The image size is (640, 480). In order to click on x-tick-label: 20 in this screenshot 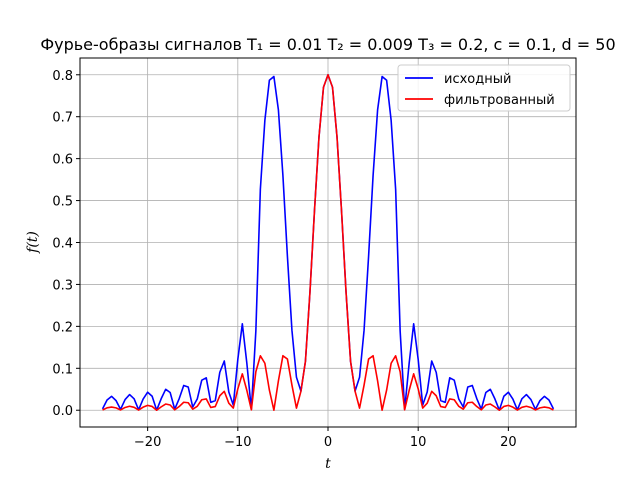, I will do `click(508, 442)`.